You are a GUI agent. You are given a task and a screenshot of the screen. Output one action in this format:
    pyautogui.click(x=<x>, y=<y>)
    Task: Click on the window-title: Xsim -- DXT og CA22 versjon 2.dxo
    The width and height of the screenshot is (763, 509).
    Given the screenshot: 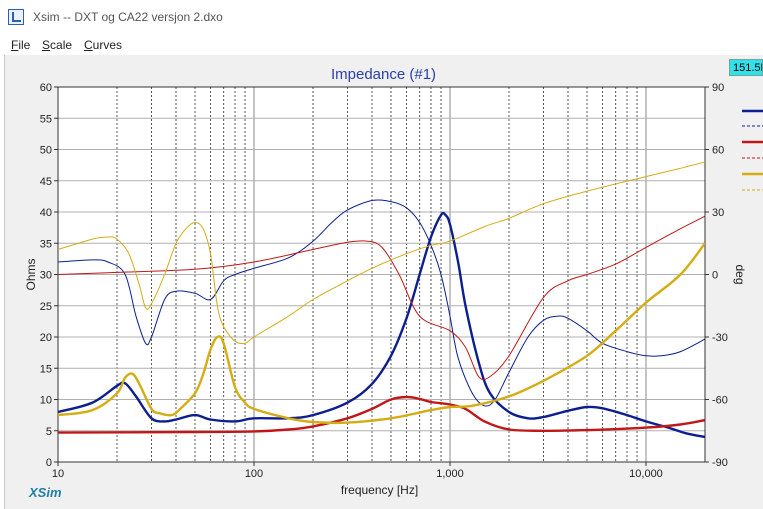 What is the action you would take?
    pyautogui.click(x=128, y=17)
    